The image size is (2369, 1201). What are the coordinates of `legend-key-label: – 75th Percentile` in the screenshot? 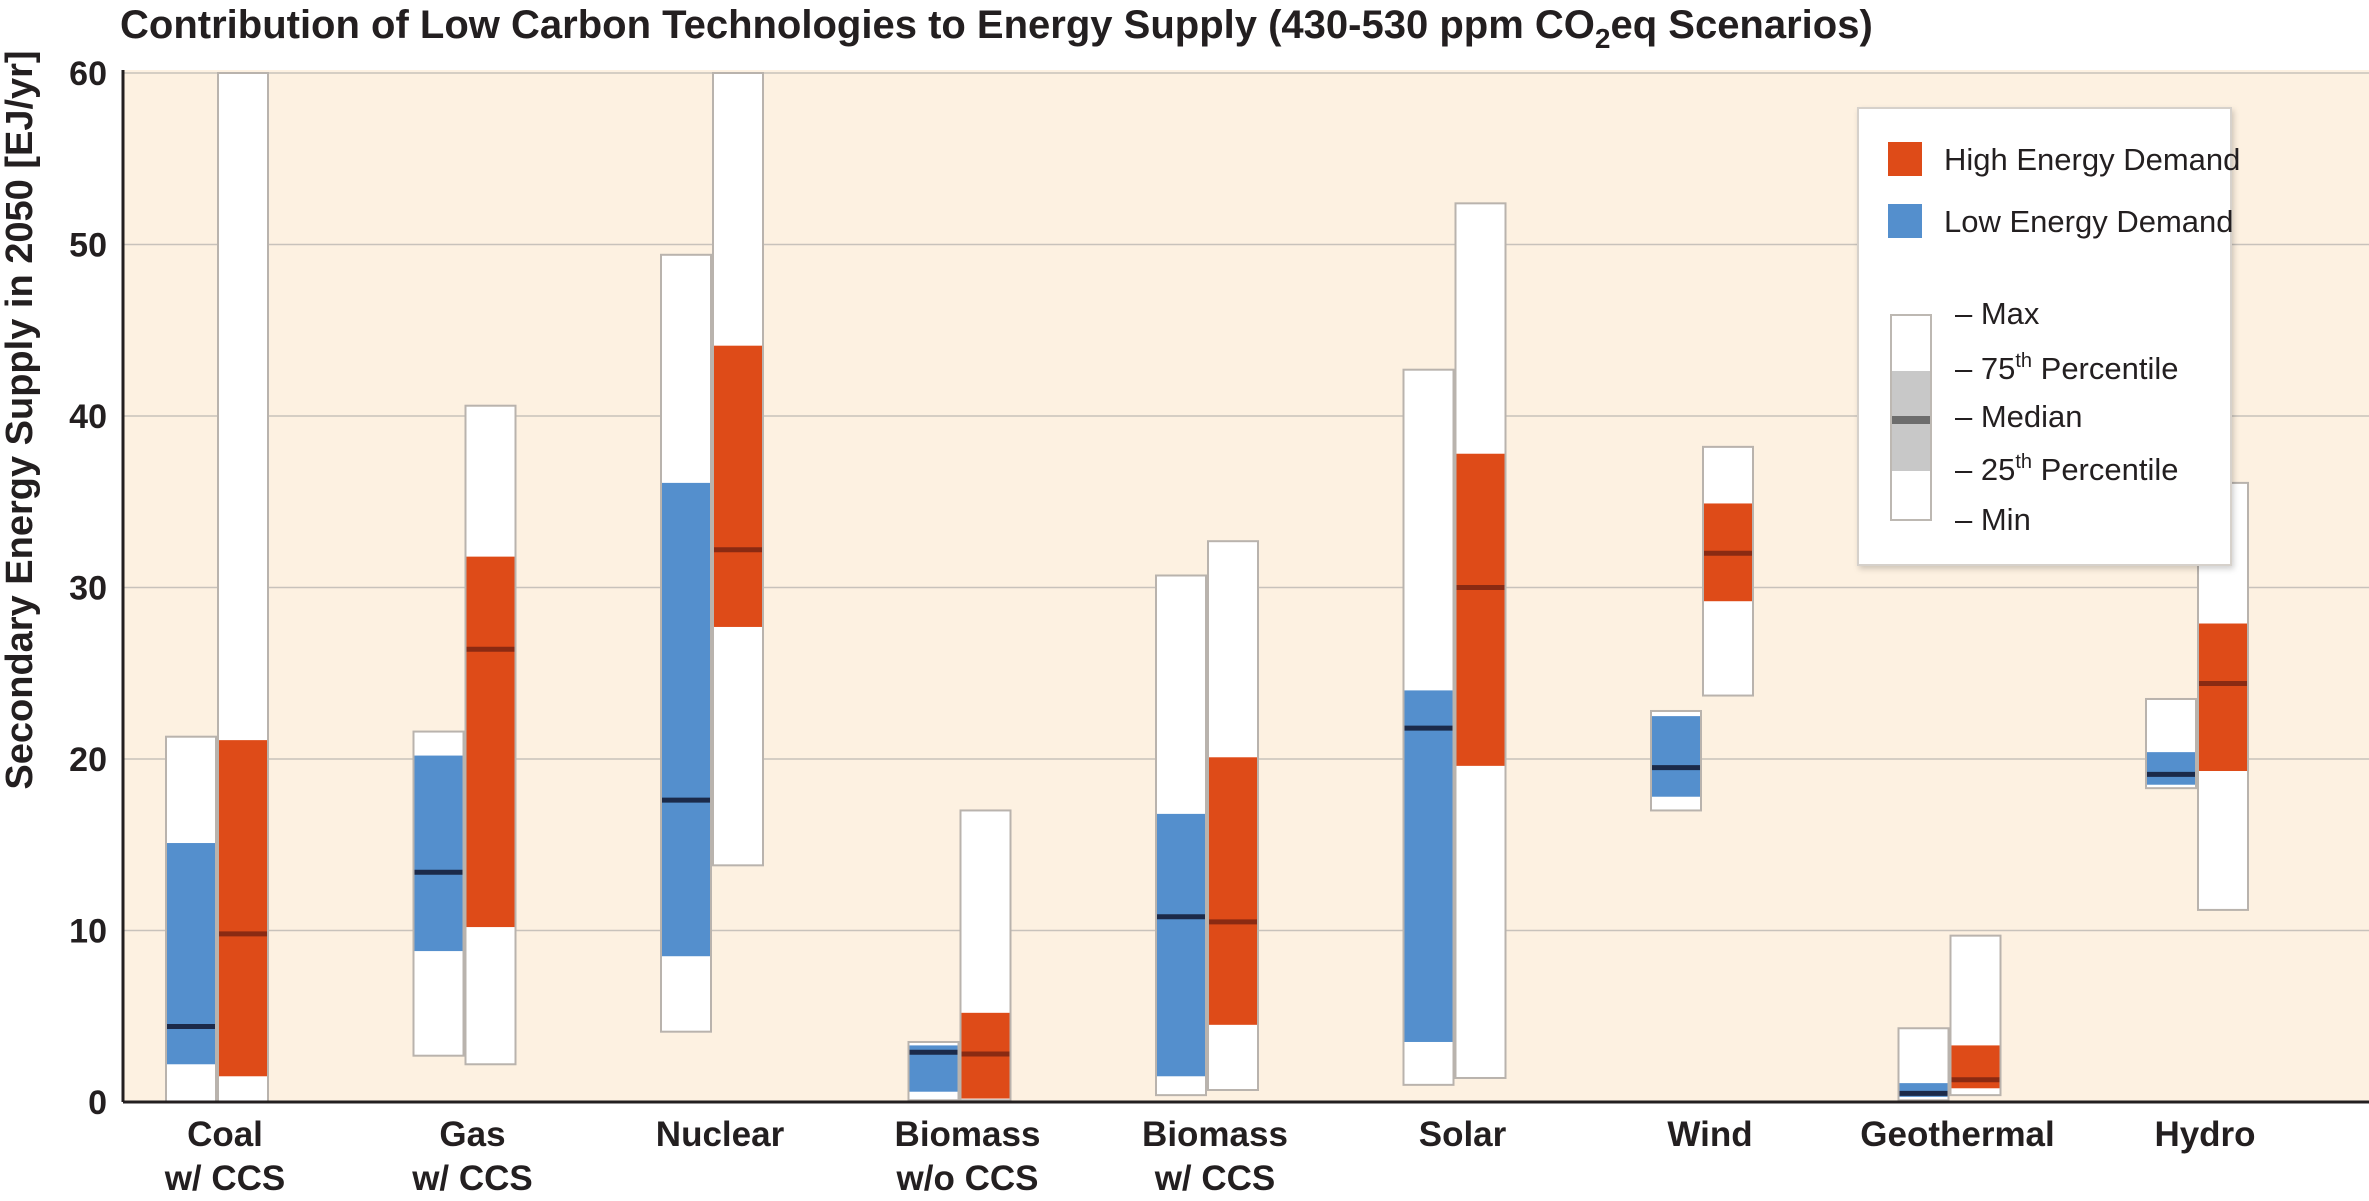 It's located at (2067, 368).